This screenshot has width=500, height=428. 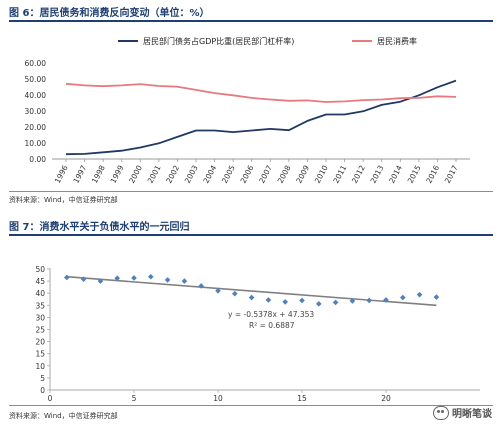 What do you see at coordinates (117, 174) in the screenshot?
I see `chart1-x-tick-label: 1999` at bounding box center [117, 174].